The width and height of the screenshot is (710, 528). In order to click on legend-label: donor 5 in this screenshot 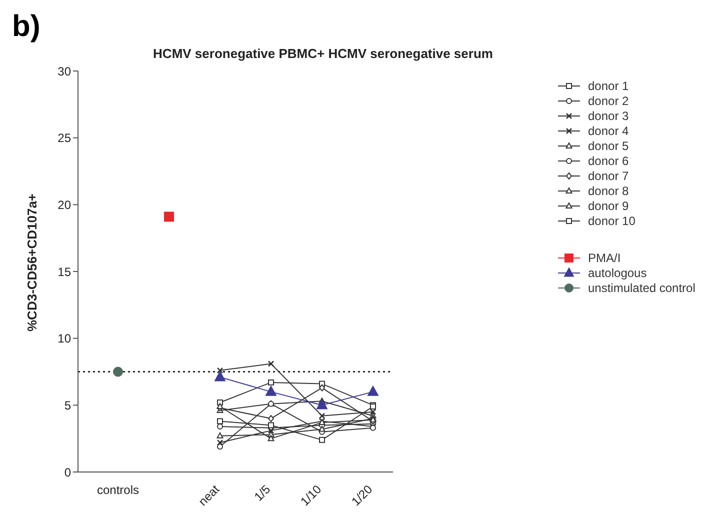, I will do `click(608, 145)`.